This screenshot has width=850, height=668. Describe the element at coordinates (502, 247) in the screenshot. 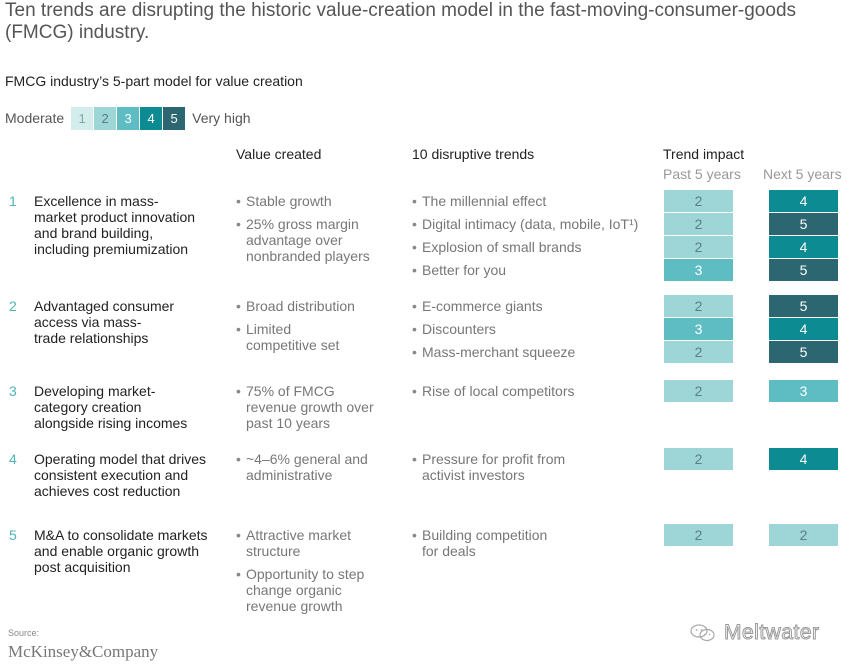

I see `trend-line: Explosion of small brands` at that location.